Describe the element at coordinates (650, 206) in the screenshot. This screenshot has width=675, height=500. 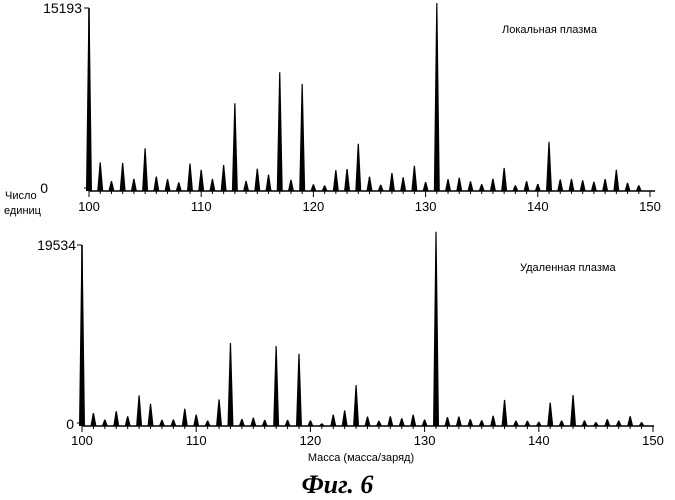
I see `top-x-tick-label-150: 150` at that location.